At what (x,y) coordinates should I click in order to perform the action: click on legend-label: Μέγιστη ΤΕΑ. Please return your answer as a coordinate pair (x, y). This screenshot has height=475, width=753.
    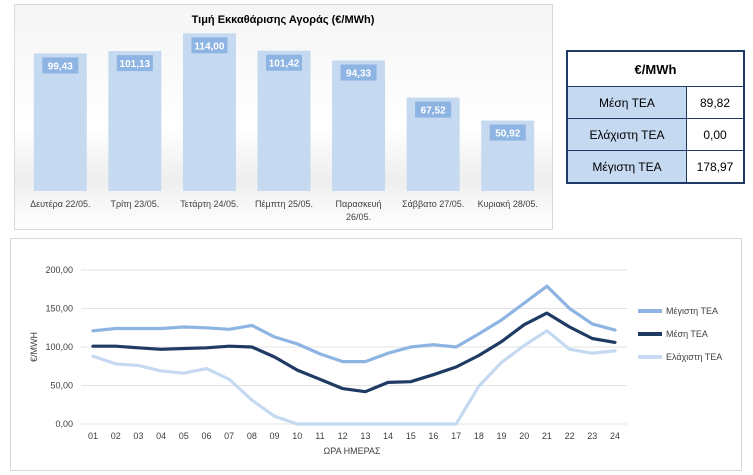
    Looking at the image, I should click on (692, 311).